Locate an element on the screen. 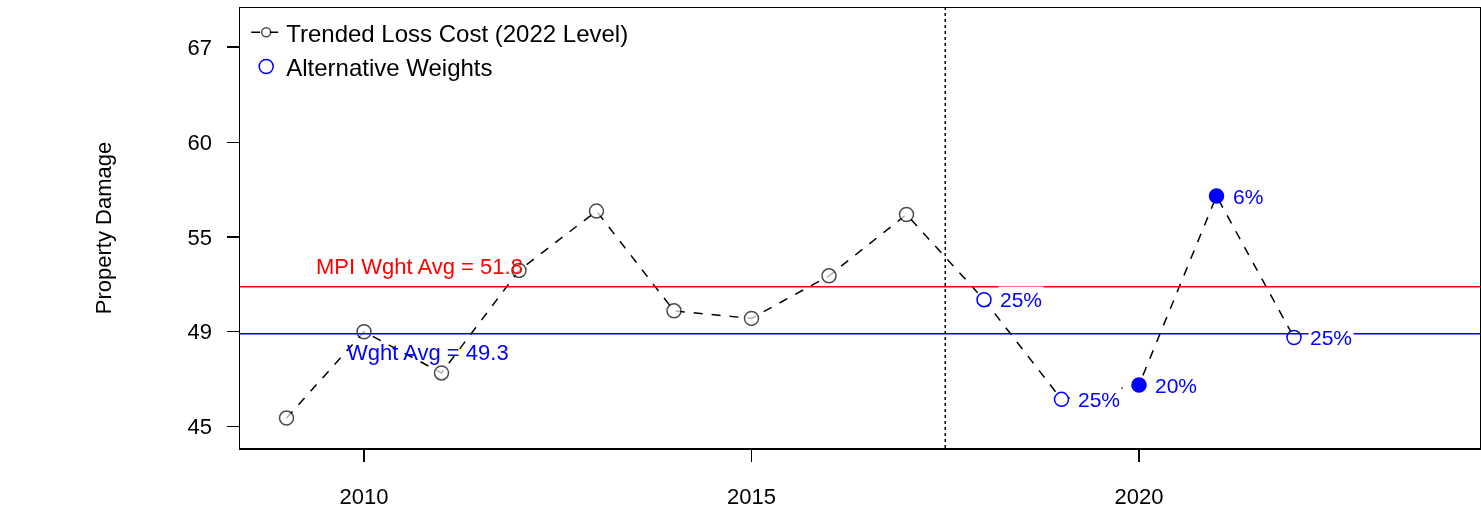 This screenshot has height=512, width=1481. y-tick-label: 55 is located at coordinates (200, 237).